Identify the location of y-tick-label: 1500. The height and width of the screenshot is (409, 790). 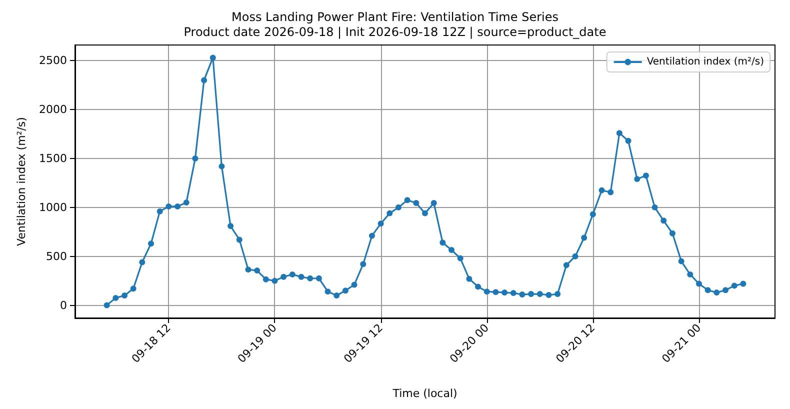
(53, 159).